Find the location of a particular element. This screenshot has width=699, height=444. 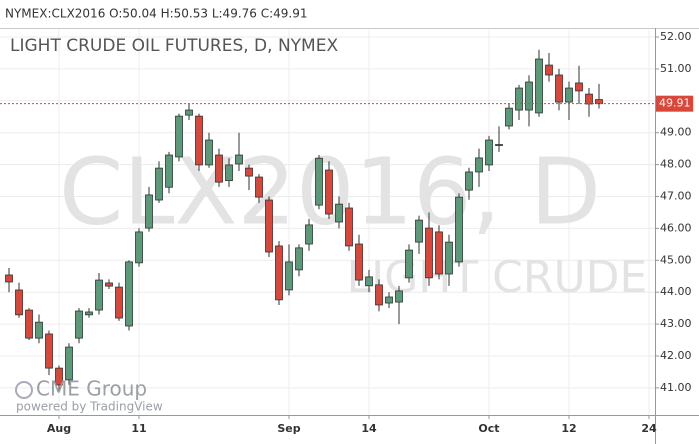

x-tick-label: 24 is located at coordinates (649, 428).